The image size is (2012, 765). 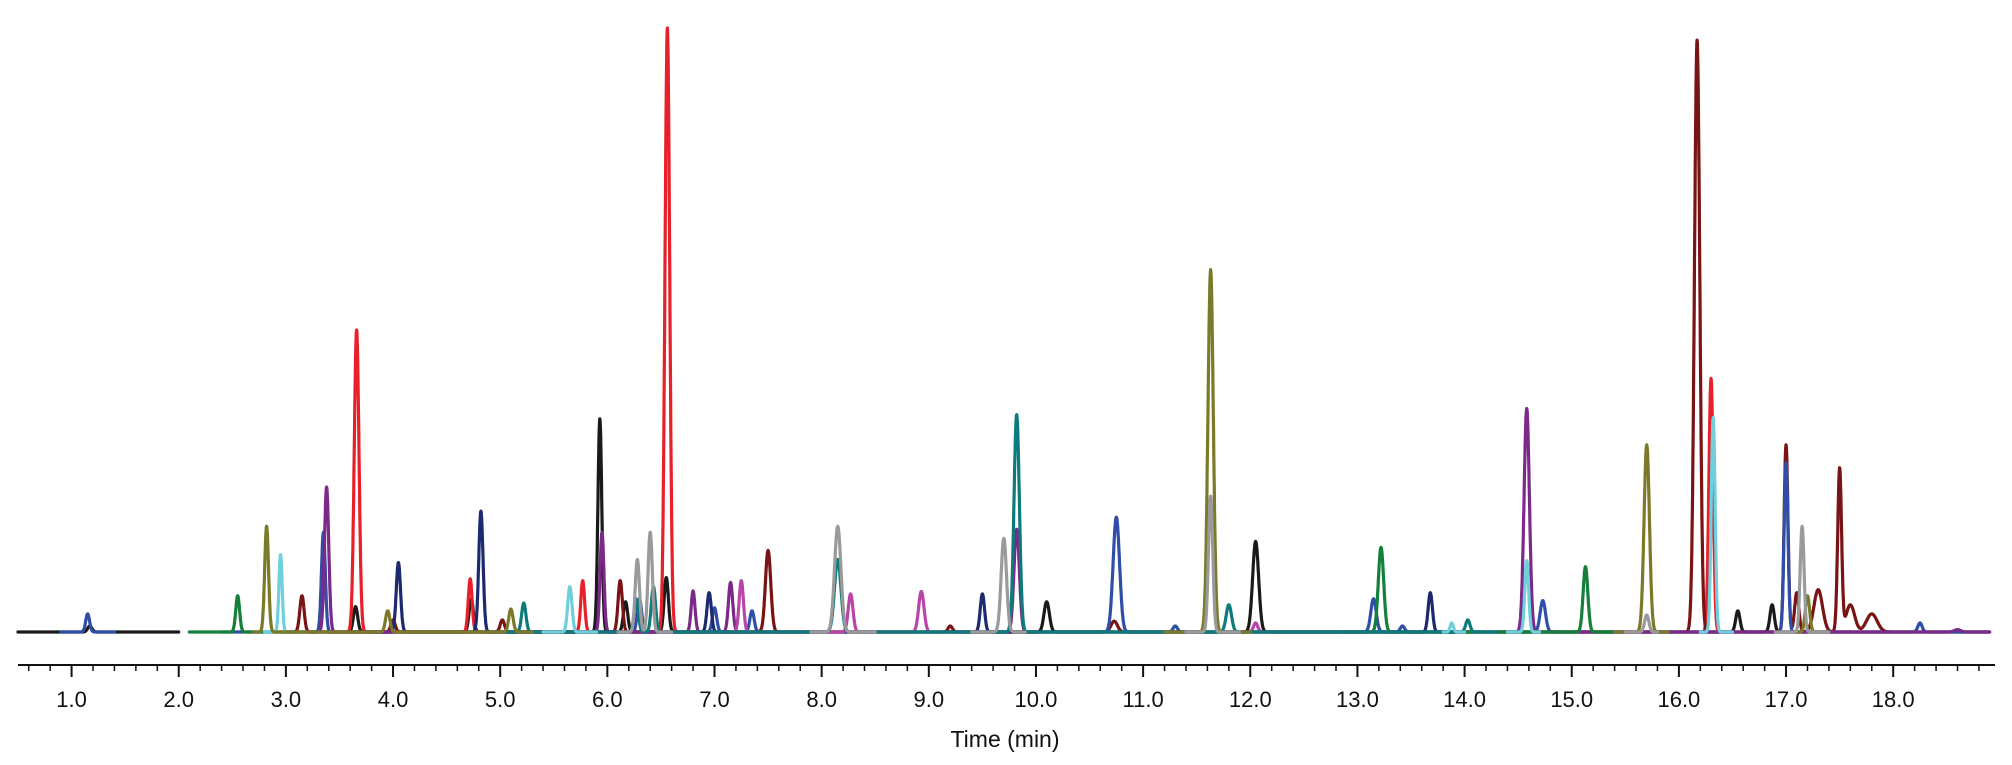 I want to click on x-tick-label: 11.0, so click(x=1143, y=699).